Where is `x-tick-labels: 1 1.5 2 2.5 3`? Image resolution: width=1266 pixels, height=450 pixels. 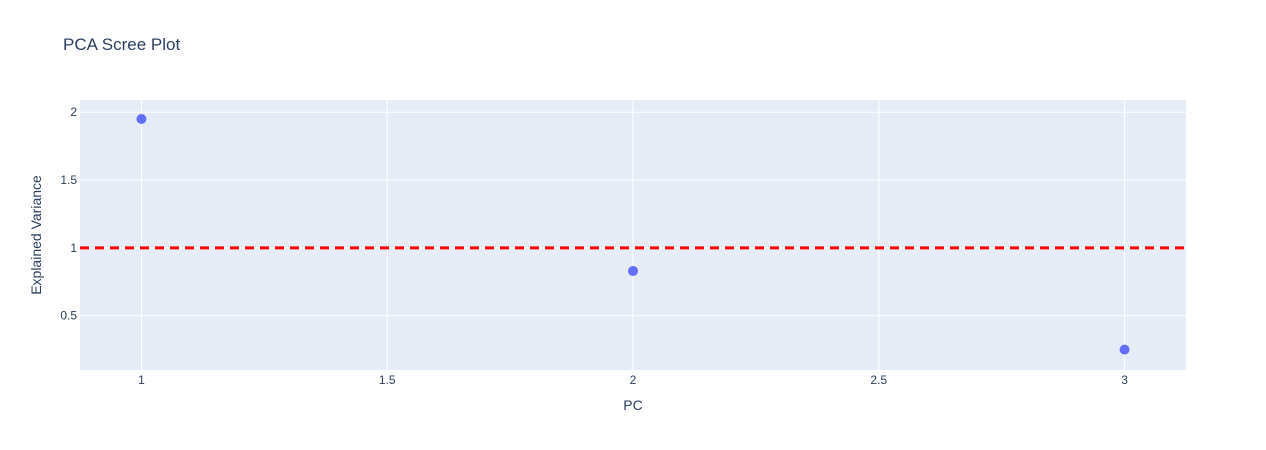
x-tick-labels: 1 1.5 2 2.5 3 is located at coordinates (633, 380).